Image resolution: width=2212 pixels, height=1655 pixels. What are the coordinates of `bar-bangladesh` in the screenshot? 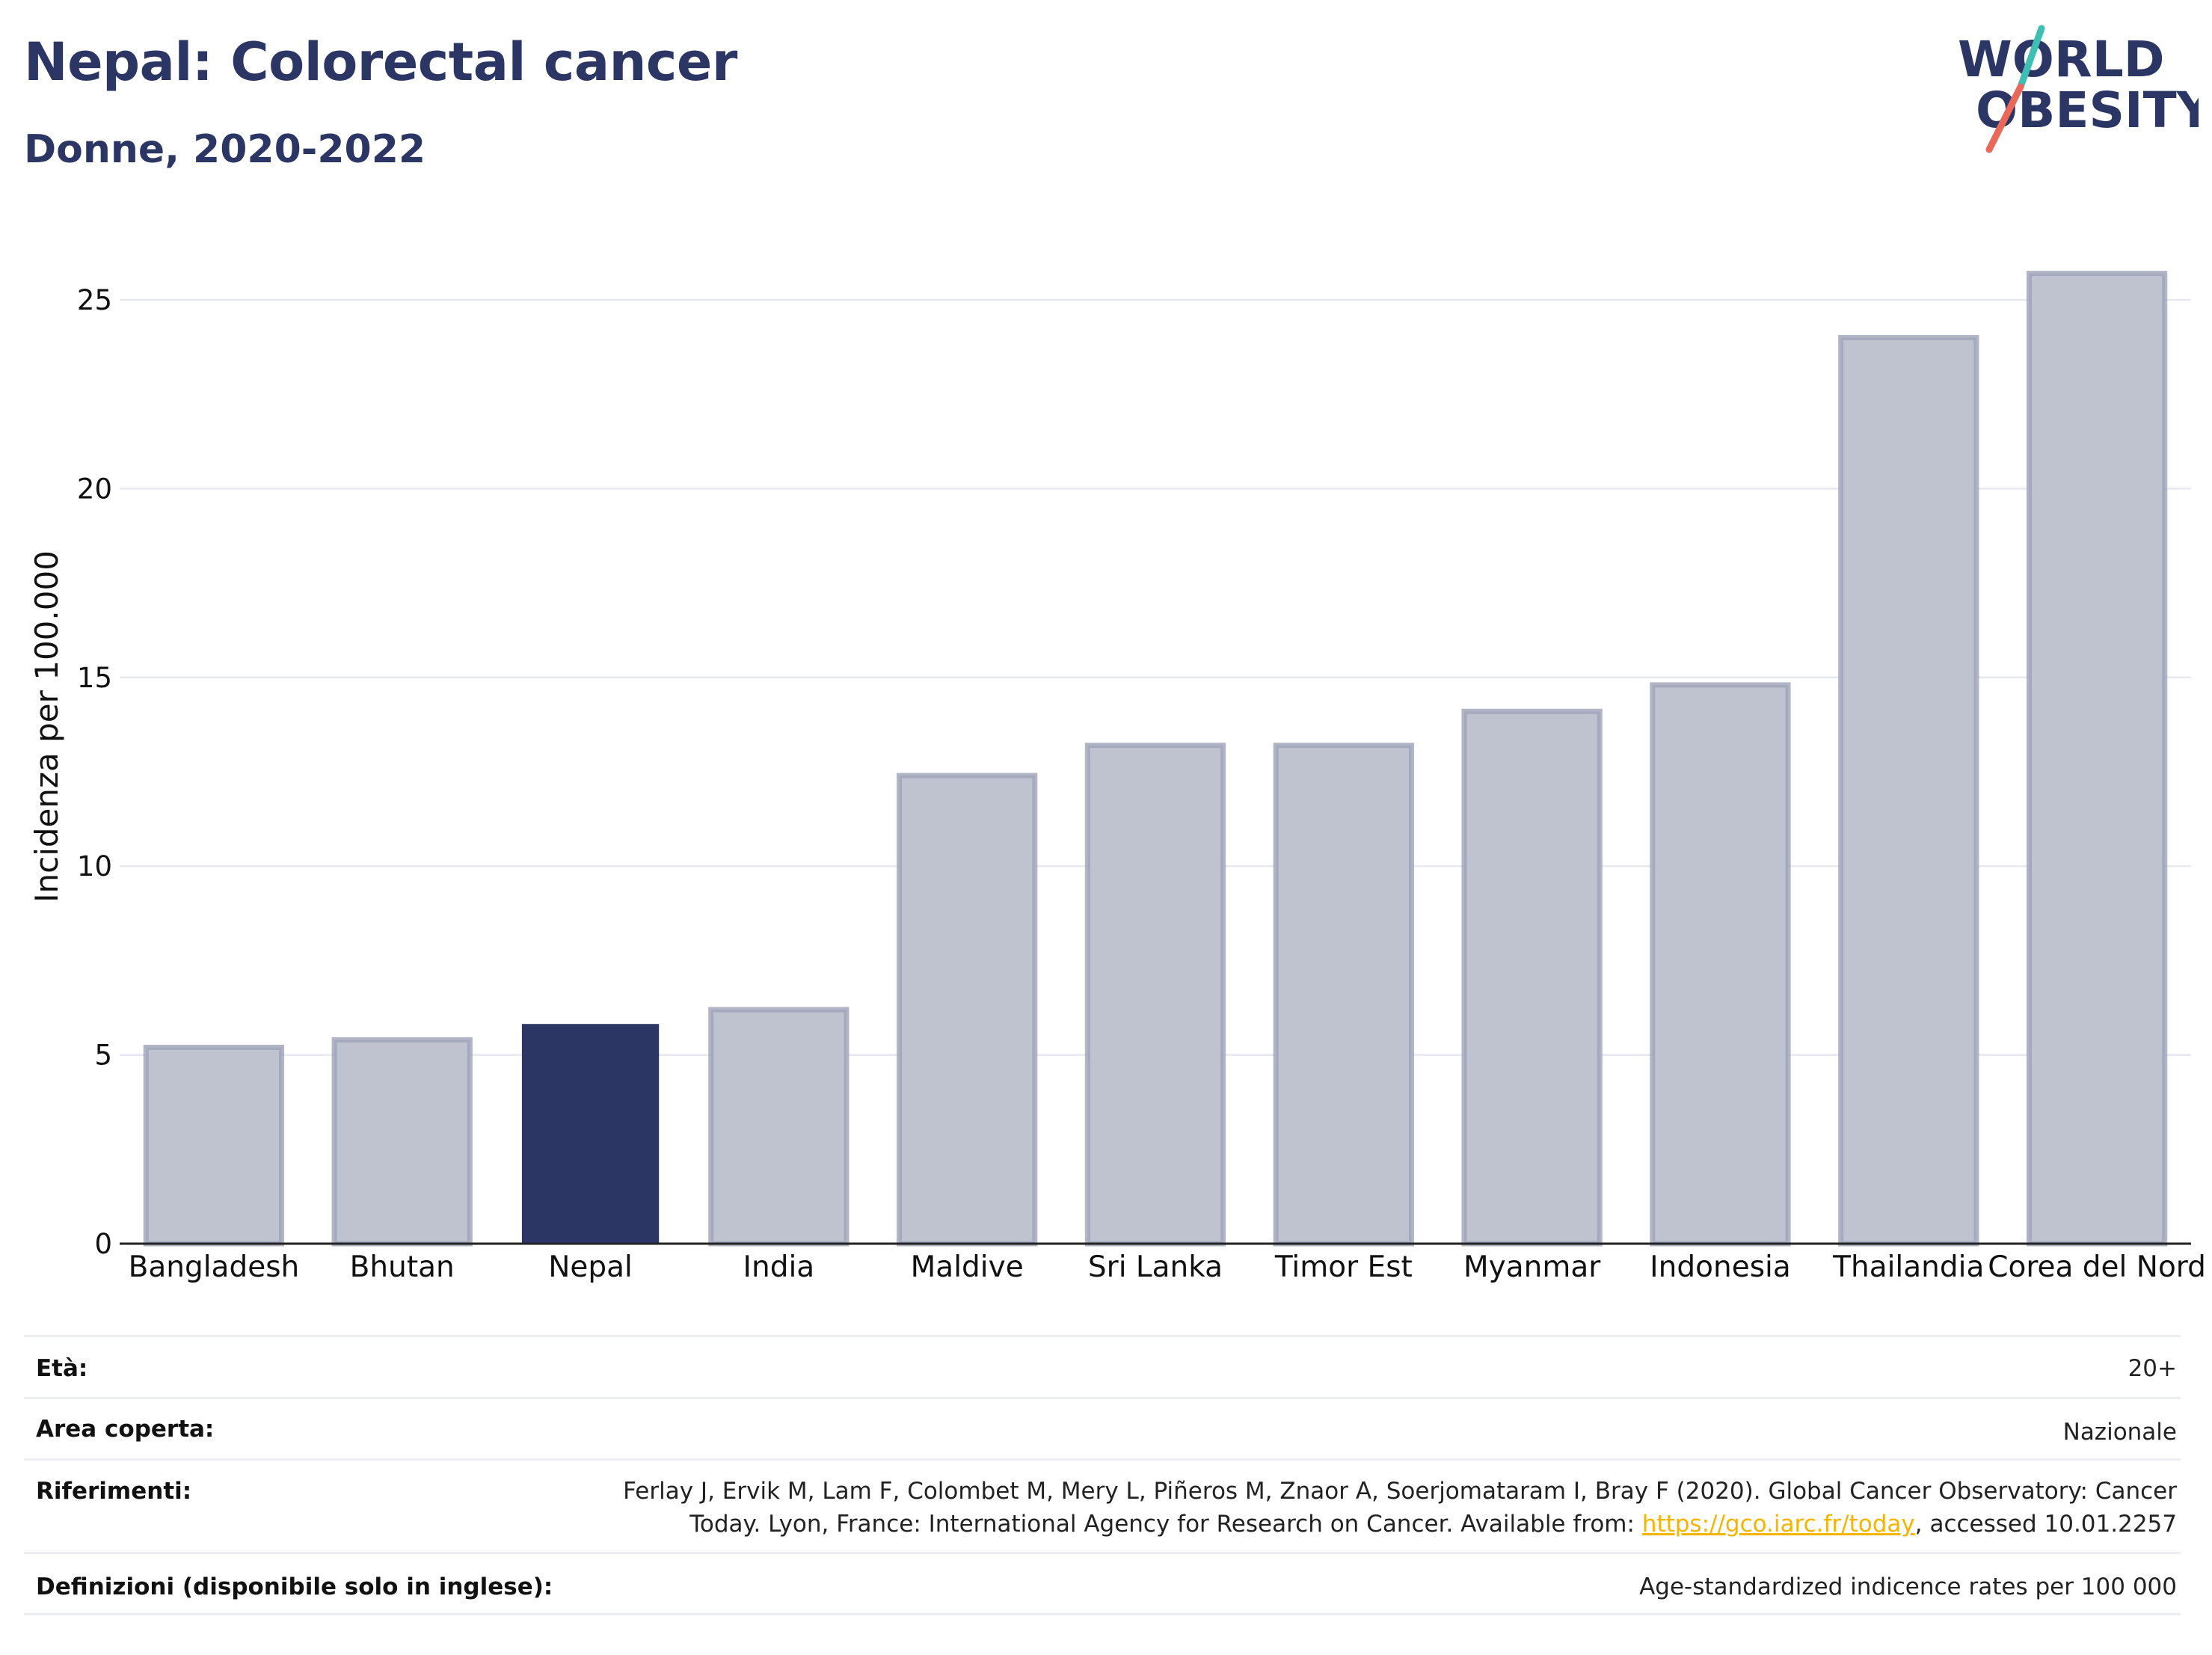 It's located at (214, 1145).